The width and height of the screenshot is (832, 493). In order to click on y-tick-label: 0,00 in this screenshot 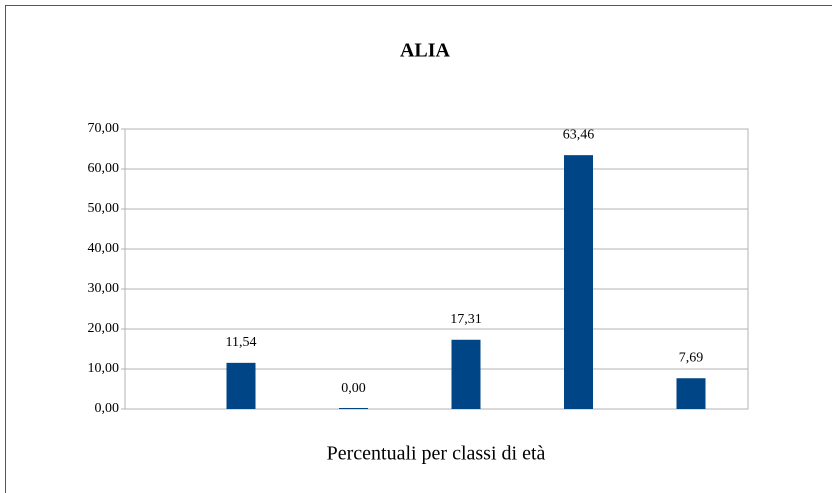, I will do `click(107, 408)`.